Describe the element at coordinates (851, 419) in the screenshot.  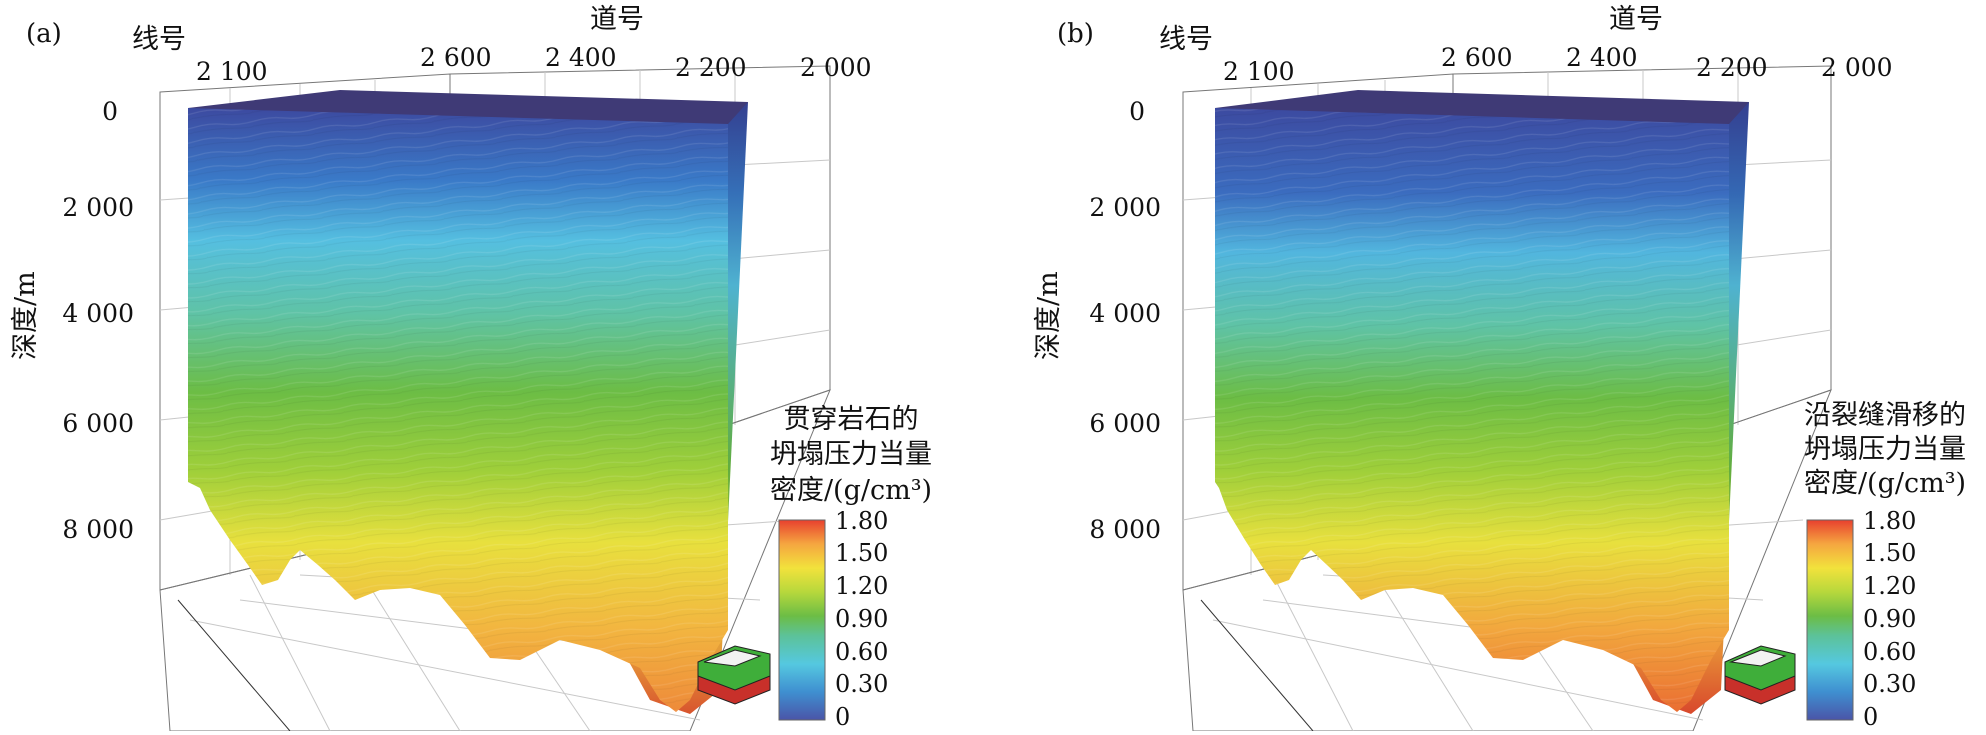
I see `colorbar-title-line: 贯穿岩石的` at that location.